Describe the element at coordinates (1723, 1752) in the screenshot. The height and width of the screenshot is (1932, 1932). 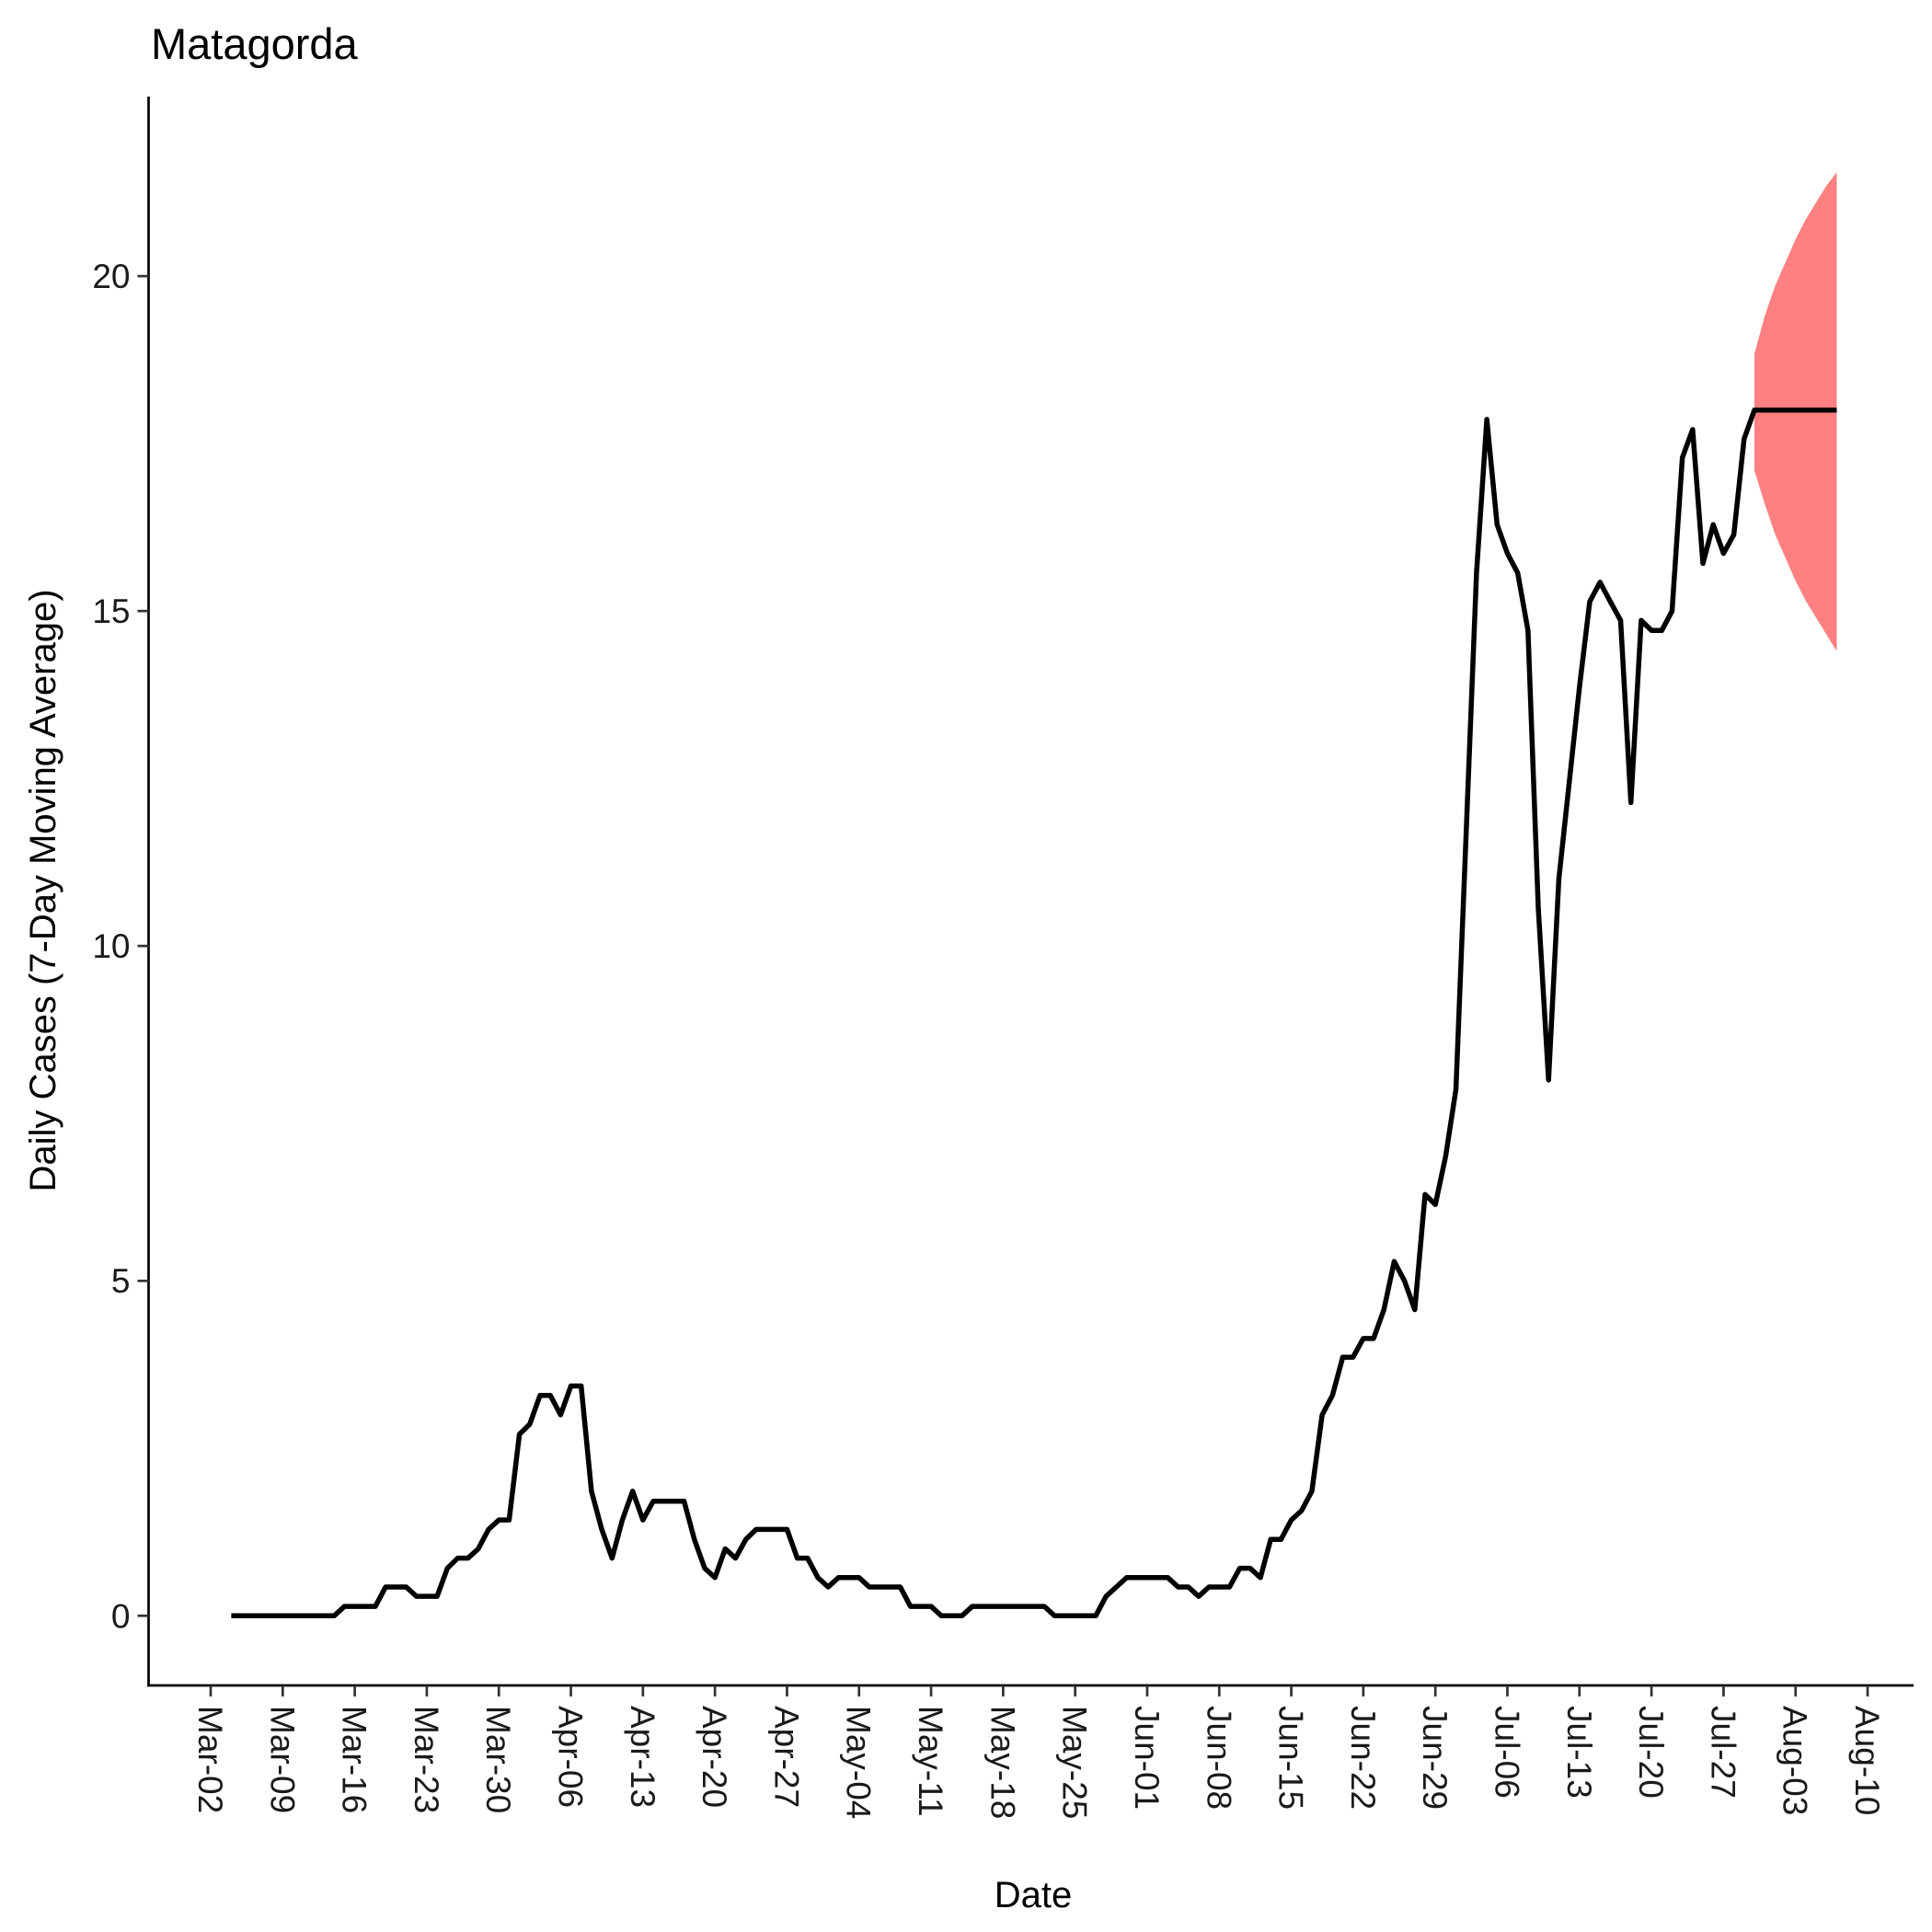
I see `x-tick-label: Jul-27` at that location.